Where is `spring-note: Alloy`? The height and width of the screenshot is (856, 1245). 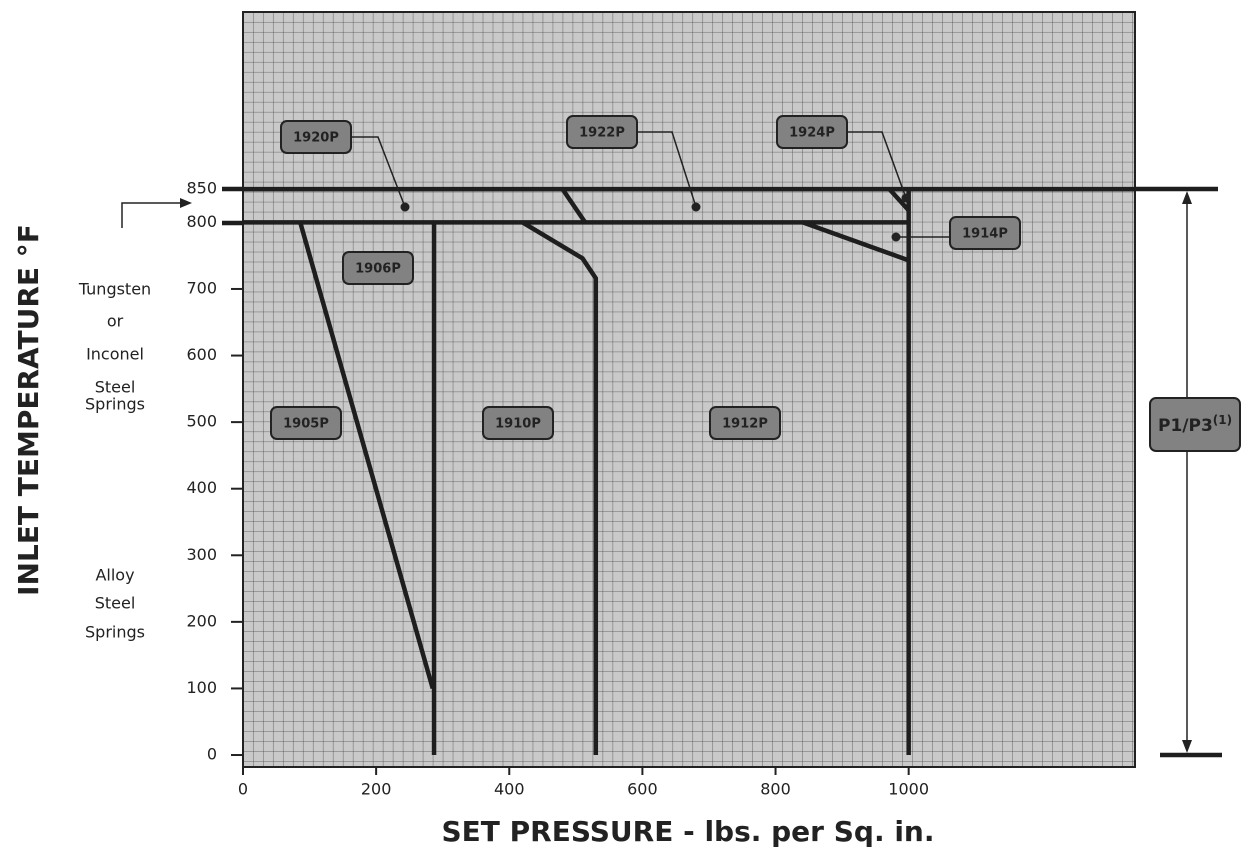
spring-note: Alloy is located at coordinates (114, 575).